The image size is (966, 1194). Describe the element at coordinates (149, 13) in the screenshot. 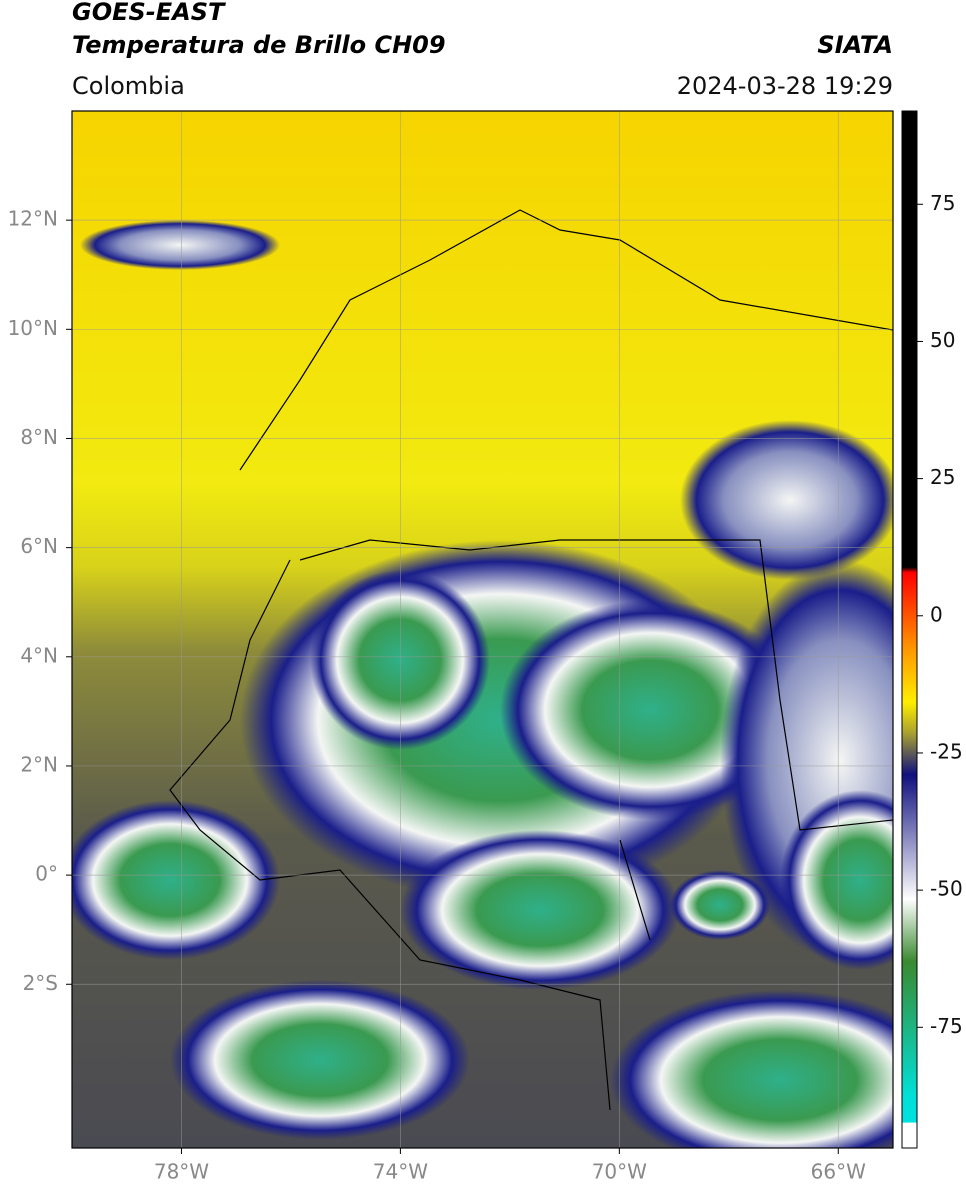

I see `title: GOES-EAST` at that location.